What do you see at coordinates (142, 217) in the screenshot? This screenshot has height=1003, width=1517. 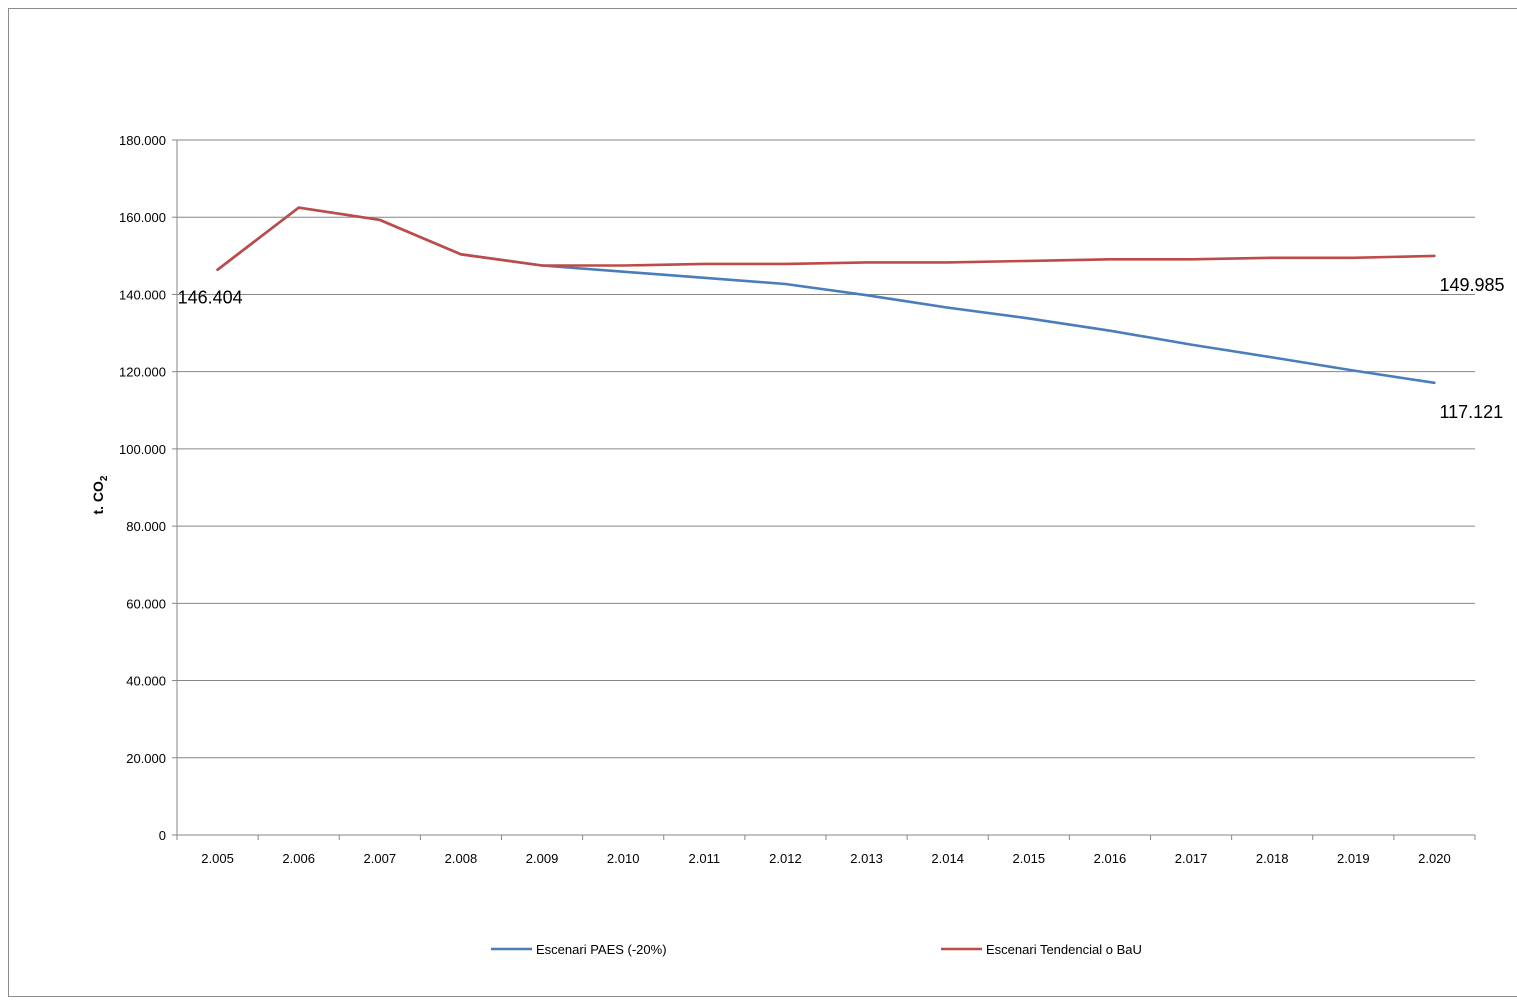 I see `y-tick-label: 160.000` at bounding box center [142, 217].